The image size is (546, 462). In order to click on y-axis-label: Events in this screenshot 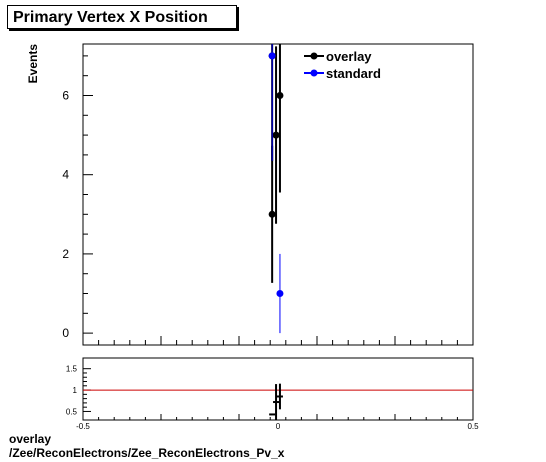, I will do `click(33, 64)`.